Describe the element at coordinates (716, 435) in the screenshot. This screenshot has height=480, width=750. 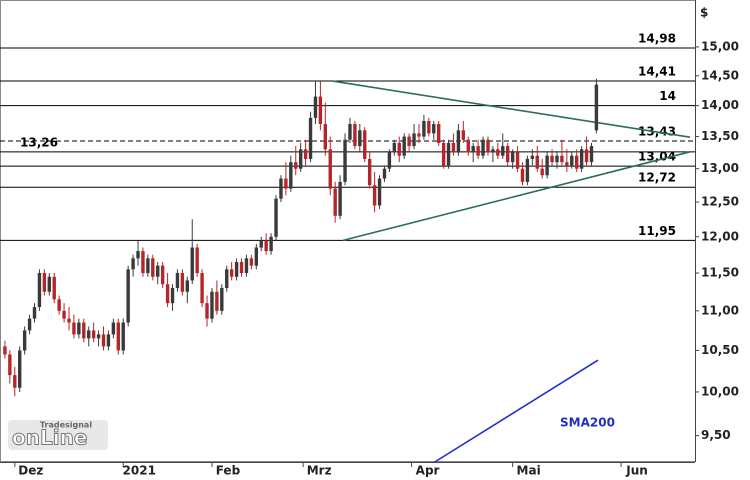
I see `y-tick-label: 9,50` at that location.